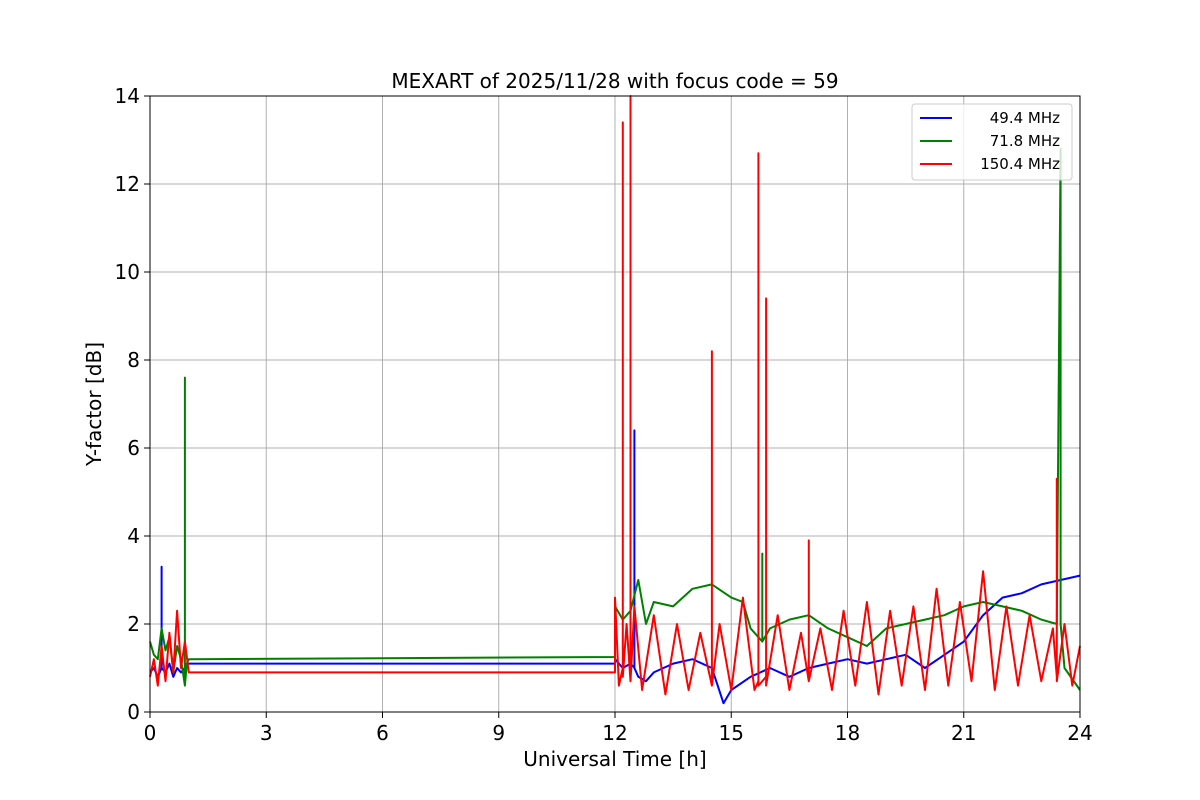  I want to click on y-tick-label: 14, so click(127, 96).